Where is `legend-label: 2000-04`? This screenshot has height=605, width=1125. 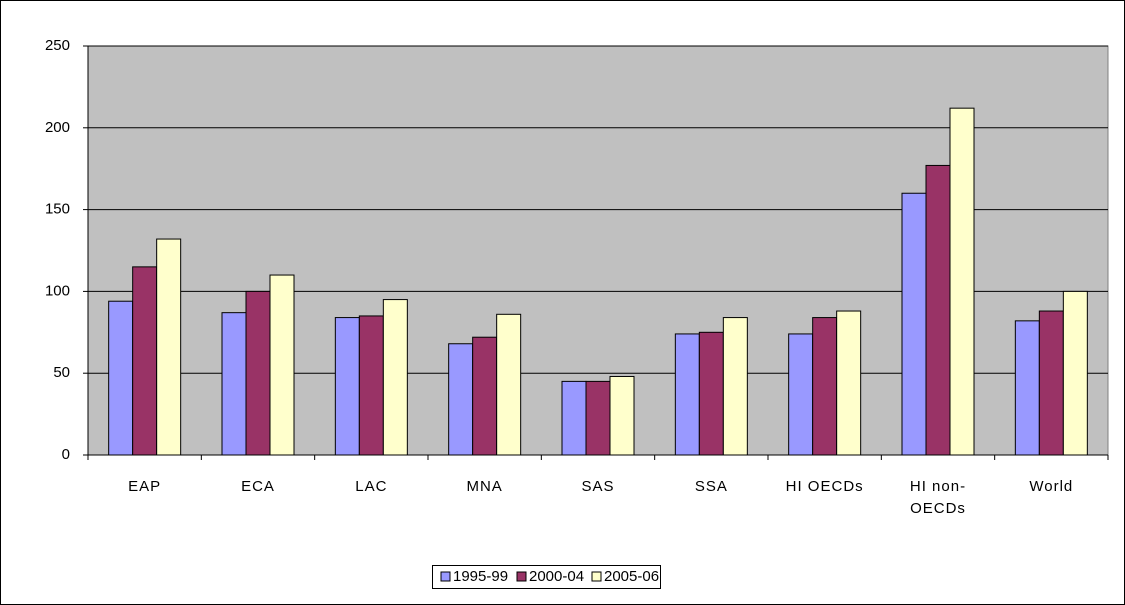 legend-label: 2000-04 is located at coordinates (556, 576).